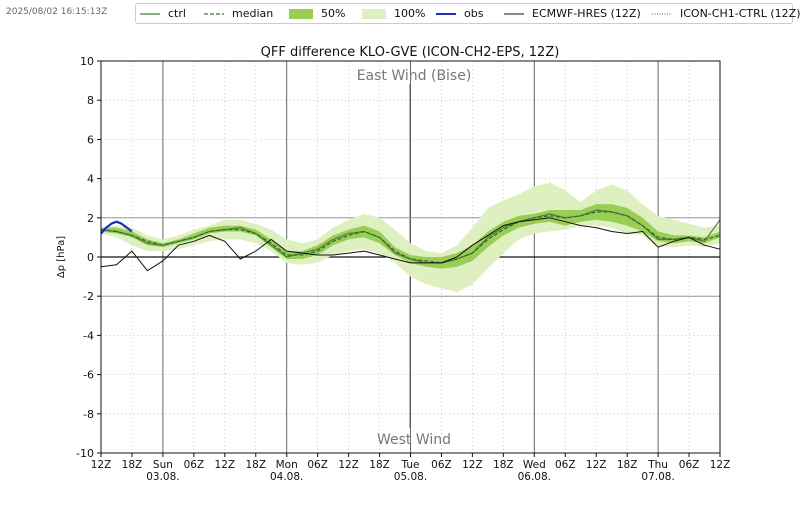 This screenshot has width=800, height=509. I want to click on legend-item-ecmwf: ECMWF-HRES (12Z), so click(572, 13).